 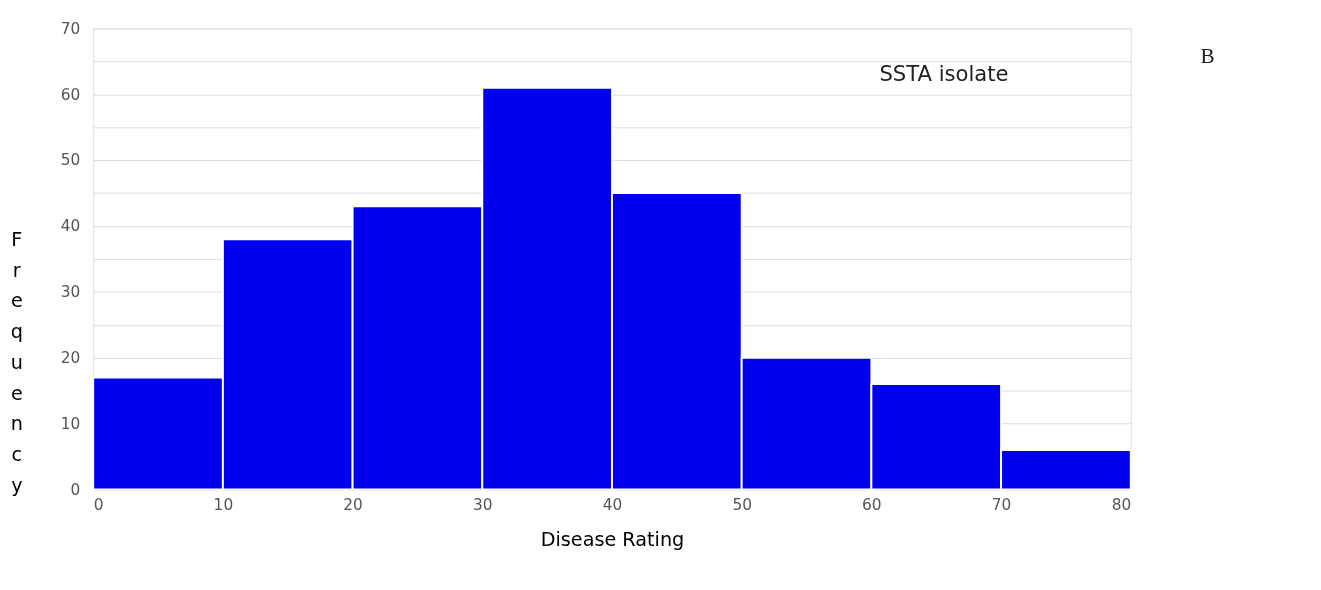 What do you see at coordinates (70, 358) in the screenshot?
I see `y-tick-label: 20` at bounding box center [70, 358].